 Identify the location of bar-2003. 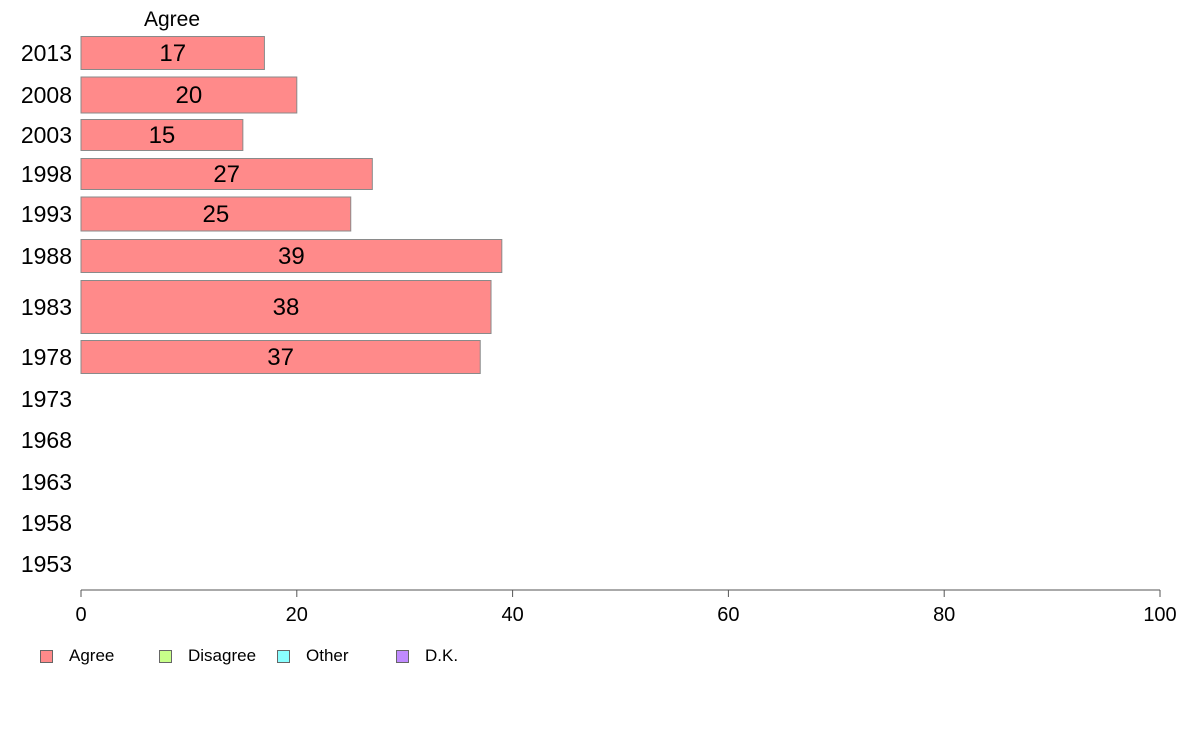
(162, 135).